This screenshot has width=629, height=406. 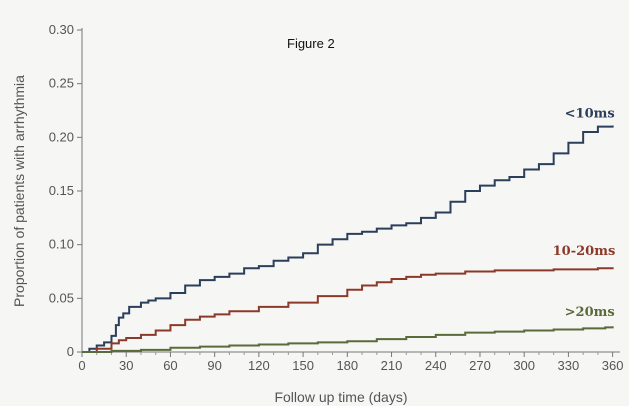 I want to click on x-tick-label: 330, so click(x=569, y=365).